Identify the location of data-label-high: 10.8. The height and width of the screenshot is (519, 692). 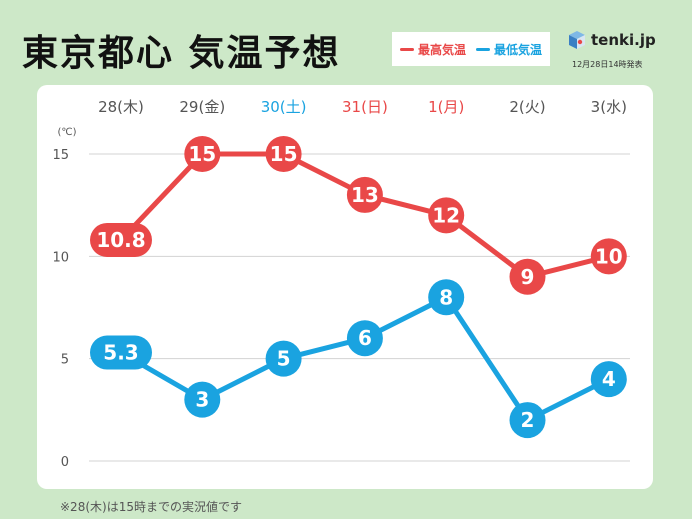
(120, 240).